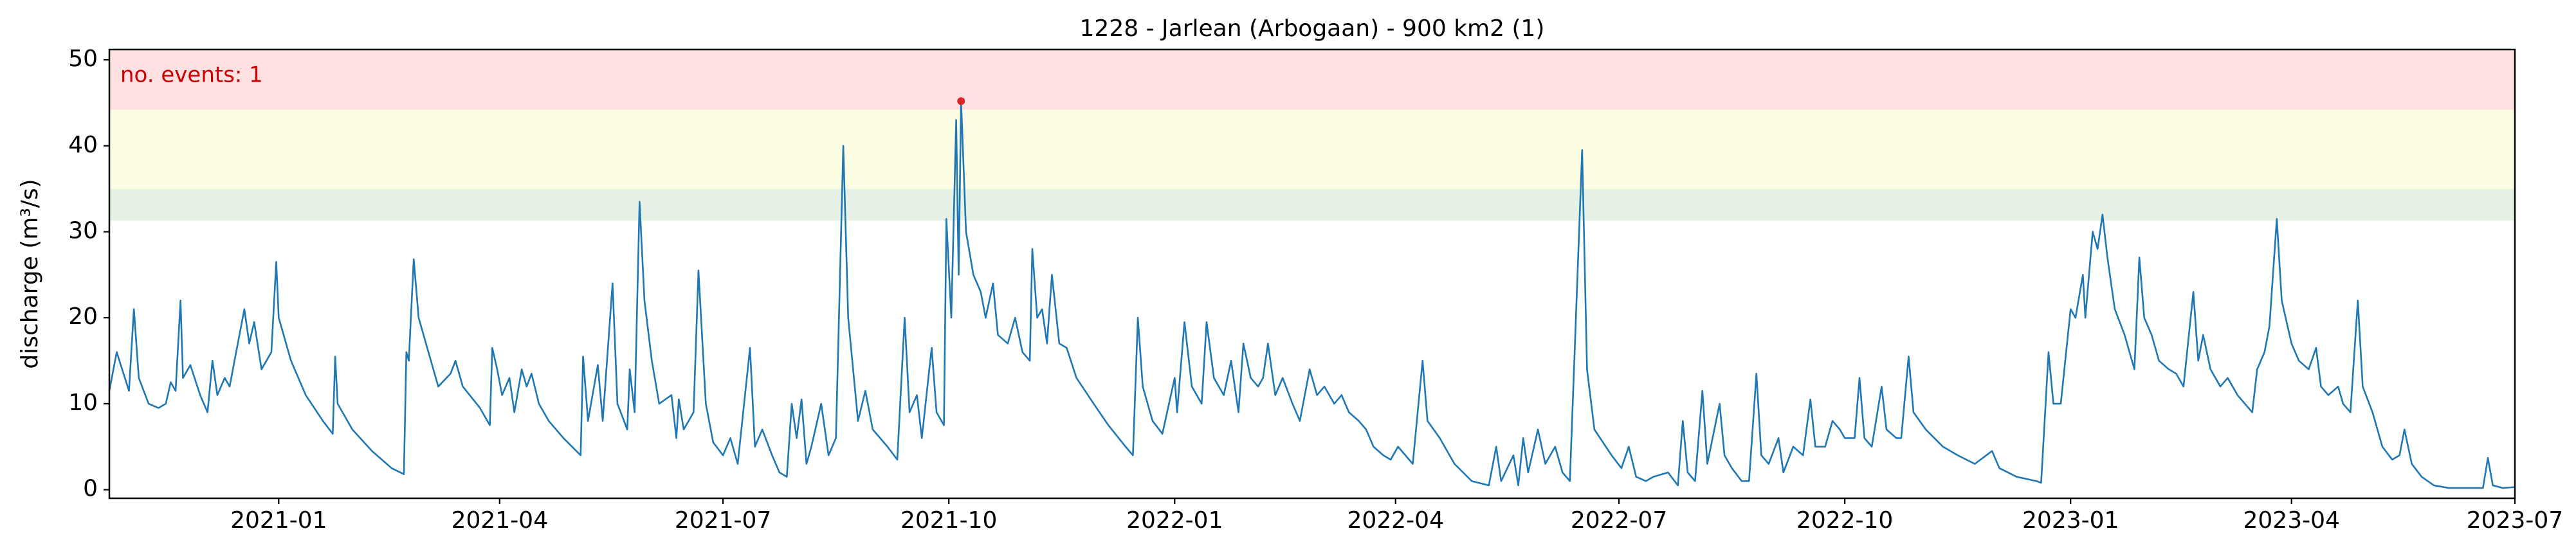  What do you see at coordinates (948, 520) in the screenshot?
I see `x-tick-label: 2021-10` at bounding box center [948, 520].